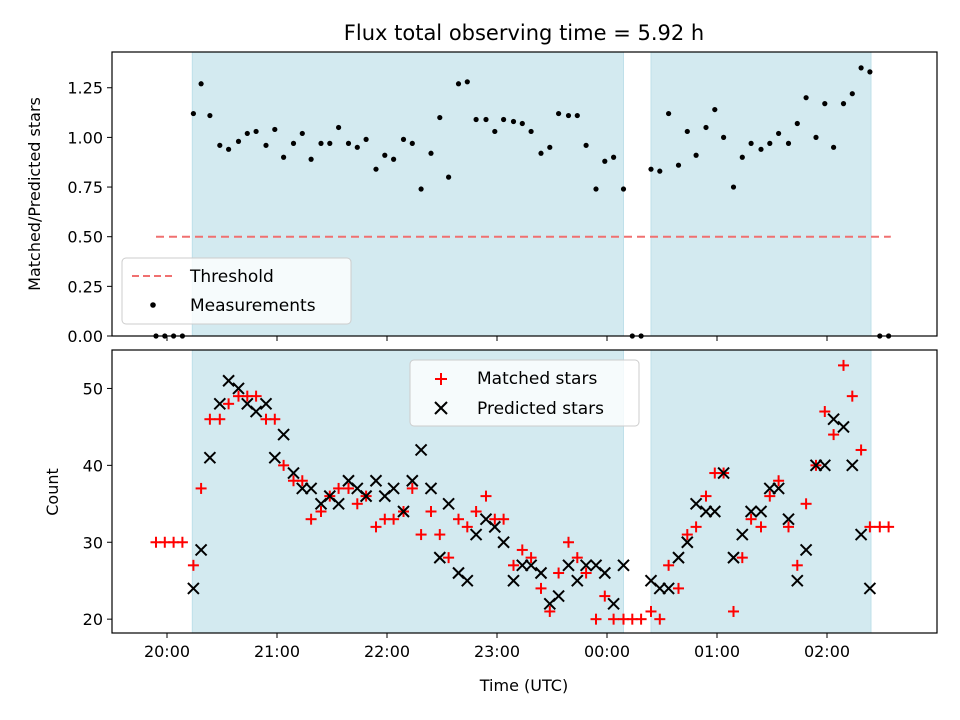 Image resolution: width=960 pixels, height=720 pixels. What do you see at coordinates (85, 237) in the screenshot?
I see `y-tick-label: 0.50` at bounding box center [85, 237].